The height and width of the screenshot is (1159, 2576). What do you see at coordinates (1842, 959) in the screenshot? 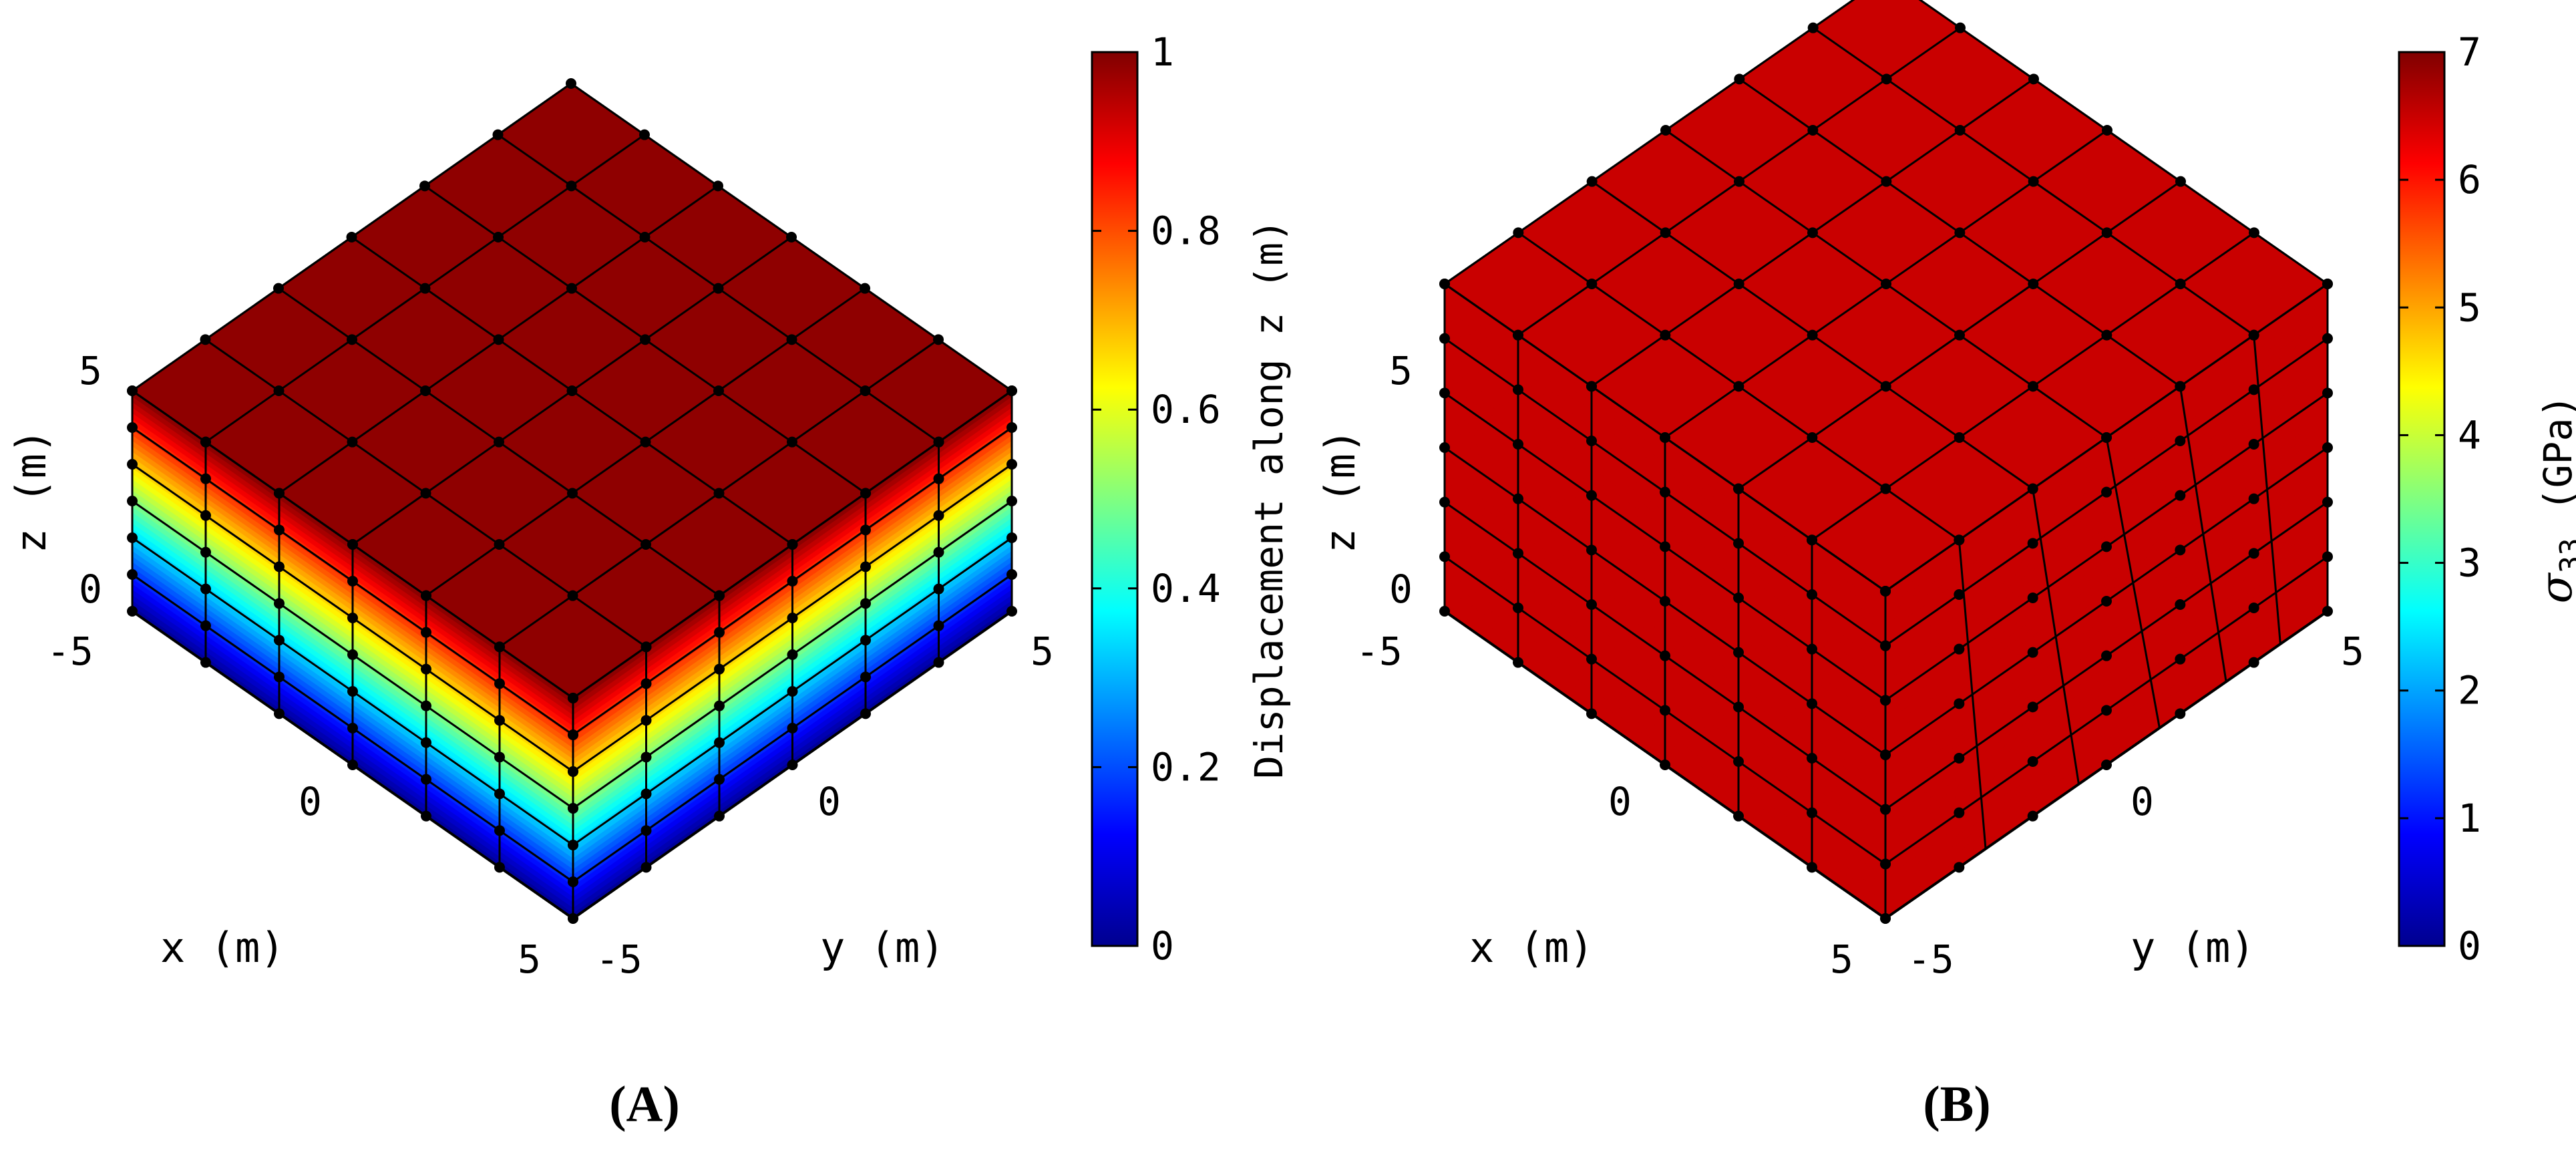
I see `x-tick-b-5: 5` at bounding box center [1842, 959].